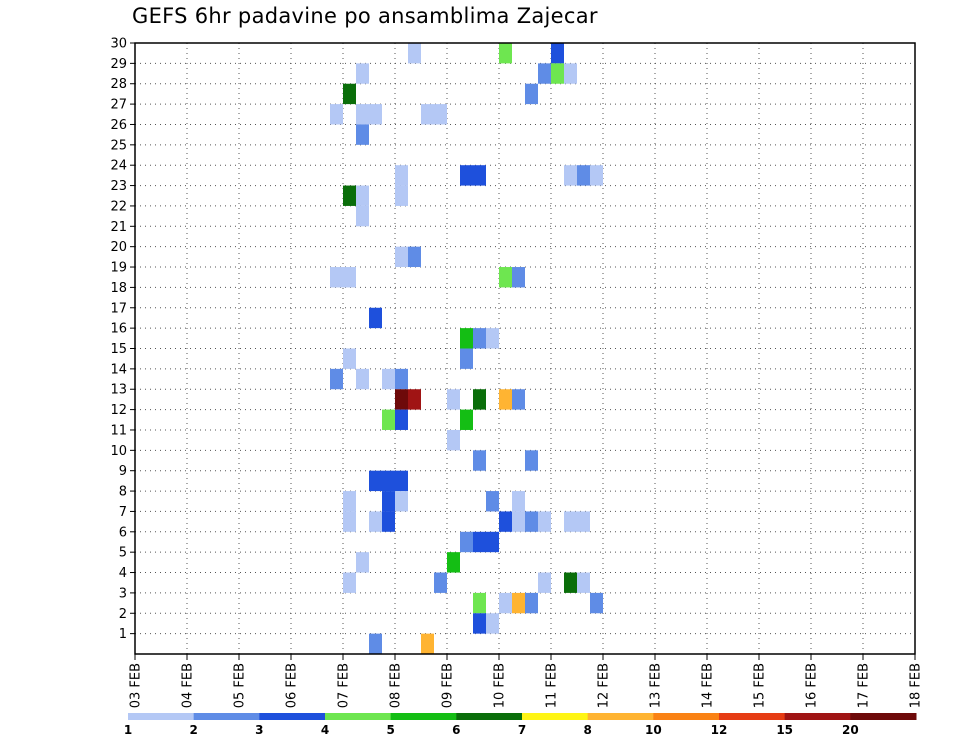 This screenshot has height=746, width=960. What do you see at coordinates (123, 634) in the screenshot?
I see `y-tick-label: 1` at bounding box center [123, 634].